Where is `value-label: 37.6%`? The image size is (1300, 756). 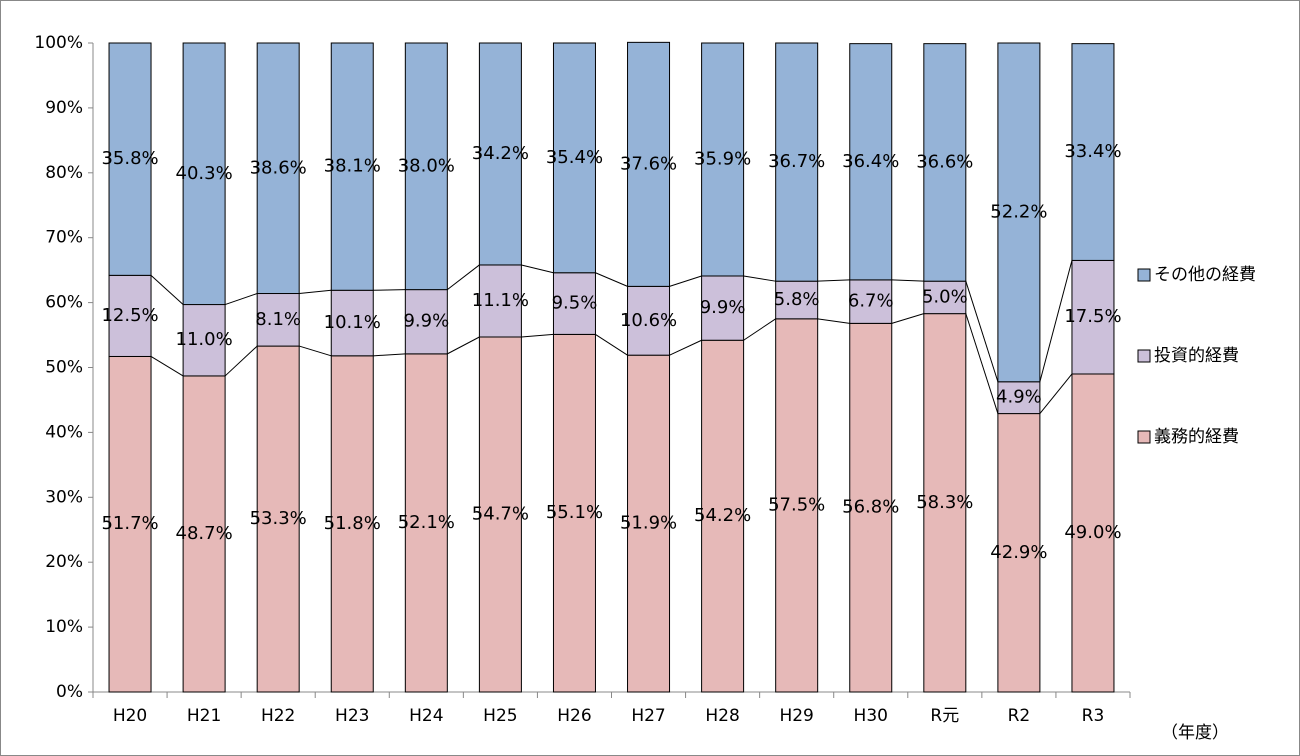 value-label: 37.6% is located at coordinates (648, 163).